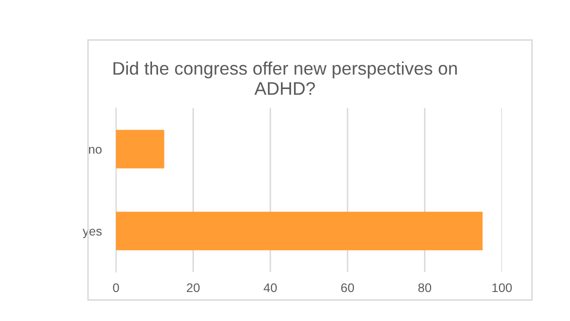 The width and height of the screenshot is (570, 321). I want to click on x-tick-label: 60, so click(347, 287).